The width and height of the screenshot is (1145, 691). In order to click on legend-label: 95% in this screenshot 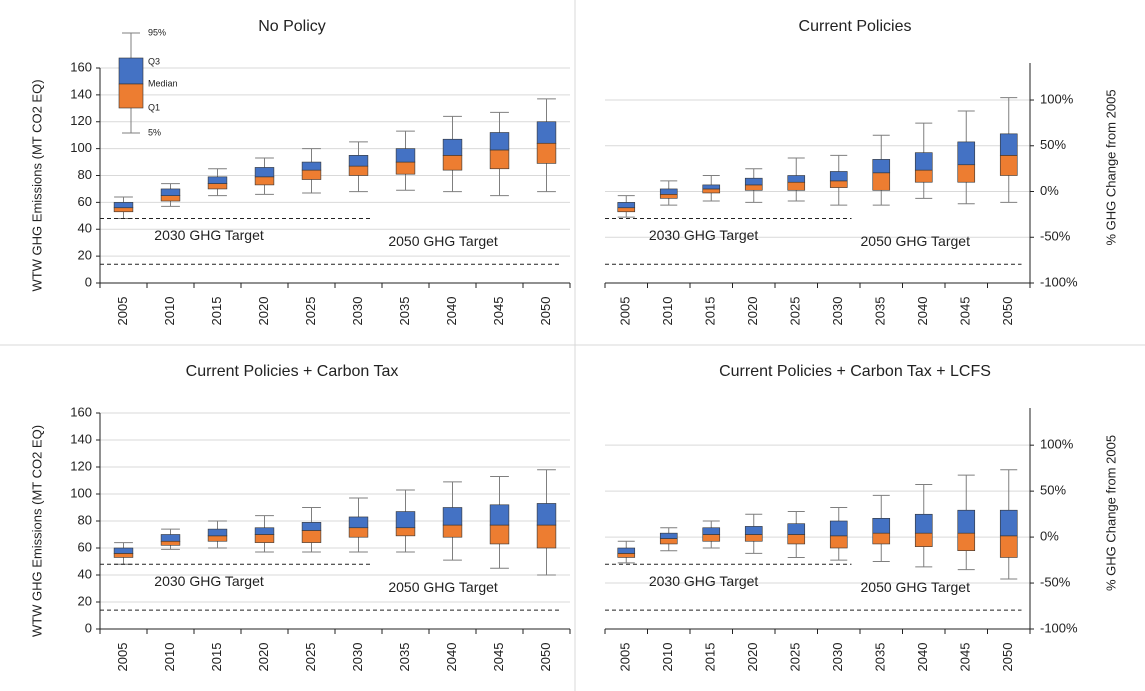, I will do `click(157, 32)`.